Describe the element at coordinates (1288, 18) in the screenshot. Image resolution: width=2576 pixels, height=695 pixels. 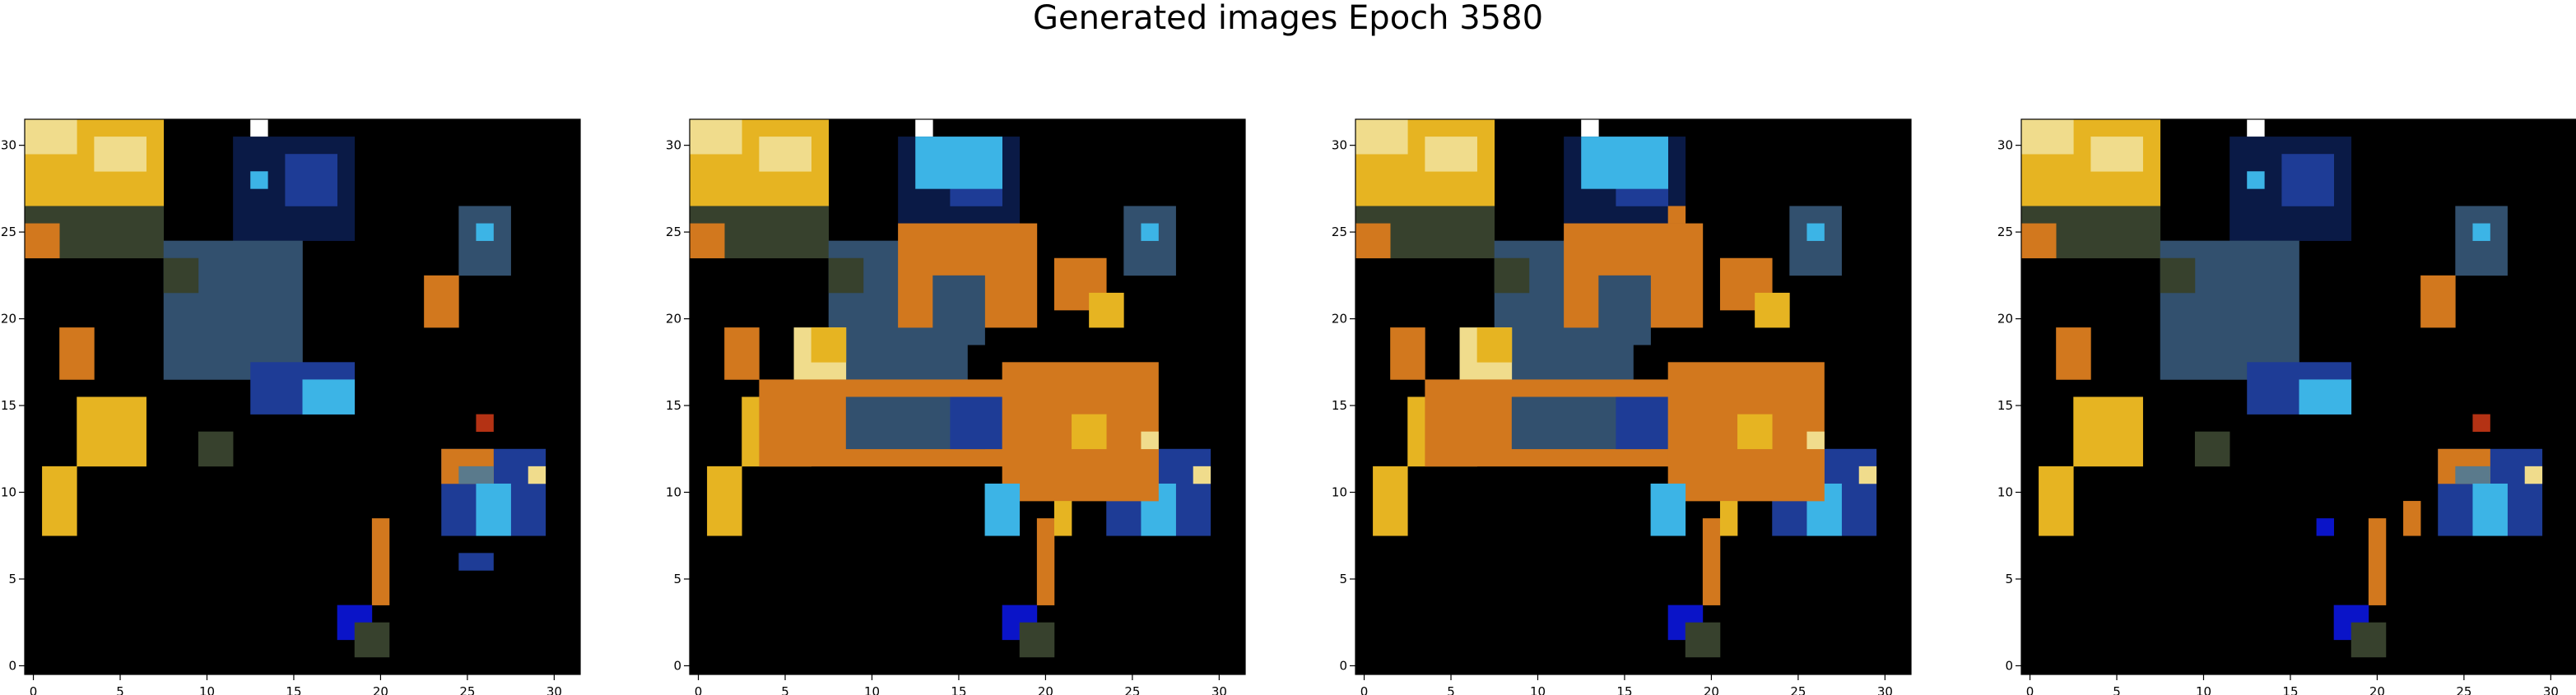
I see `figure-title: Generated images Epoch 3580` at that location.